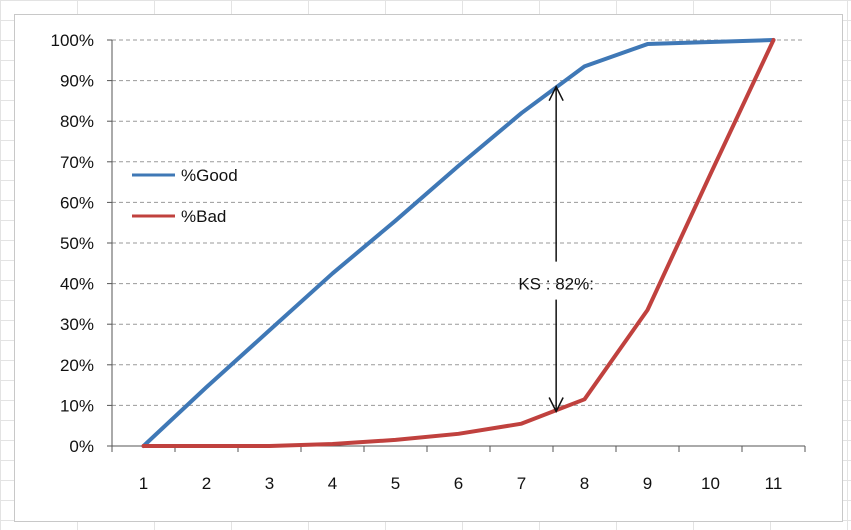 The width and height of the screenshot is (851, 530). I want to click on x-tick-label: 4, so click(332, 483).